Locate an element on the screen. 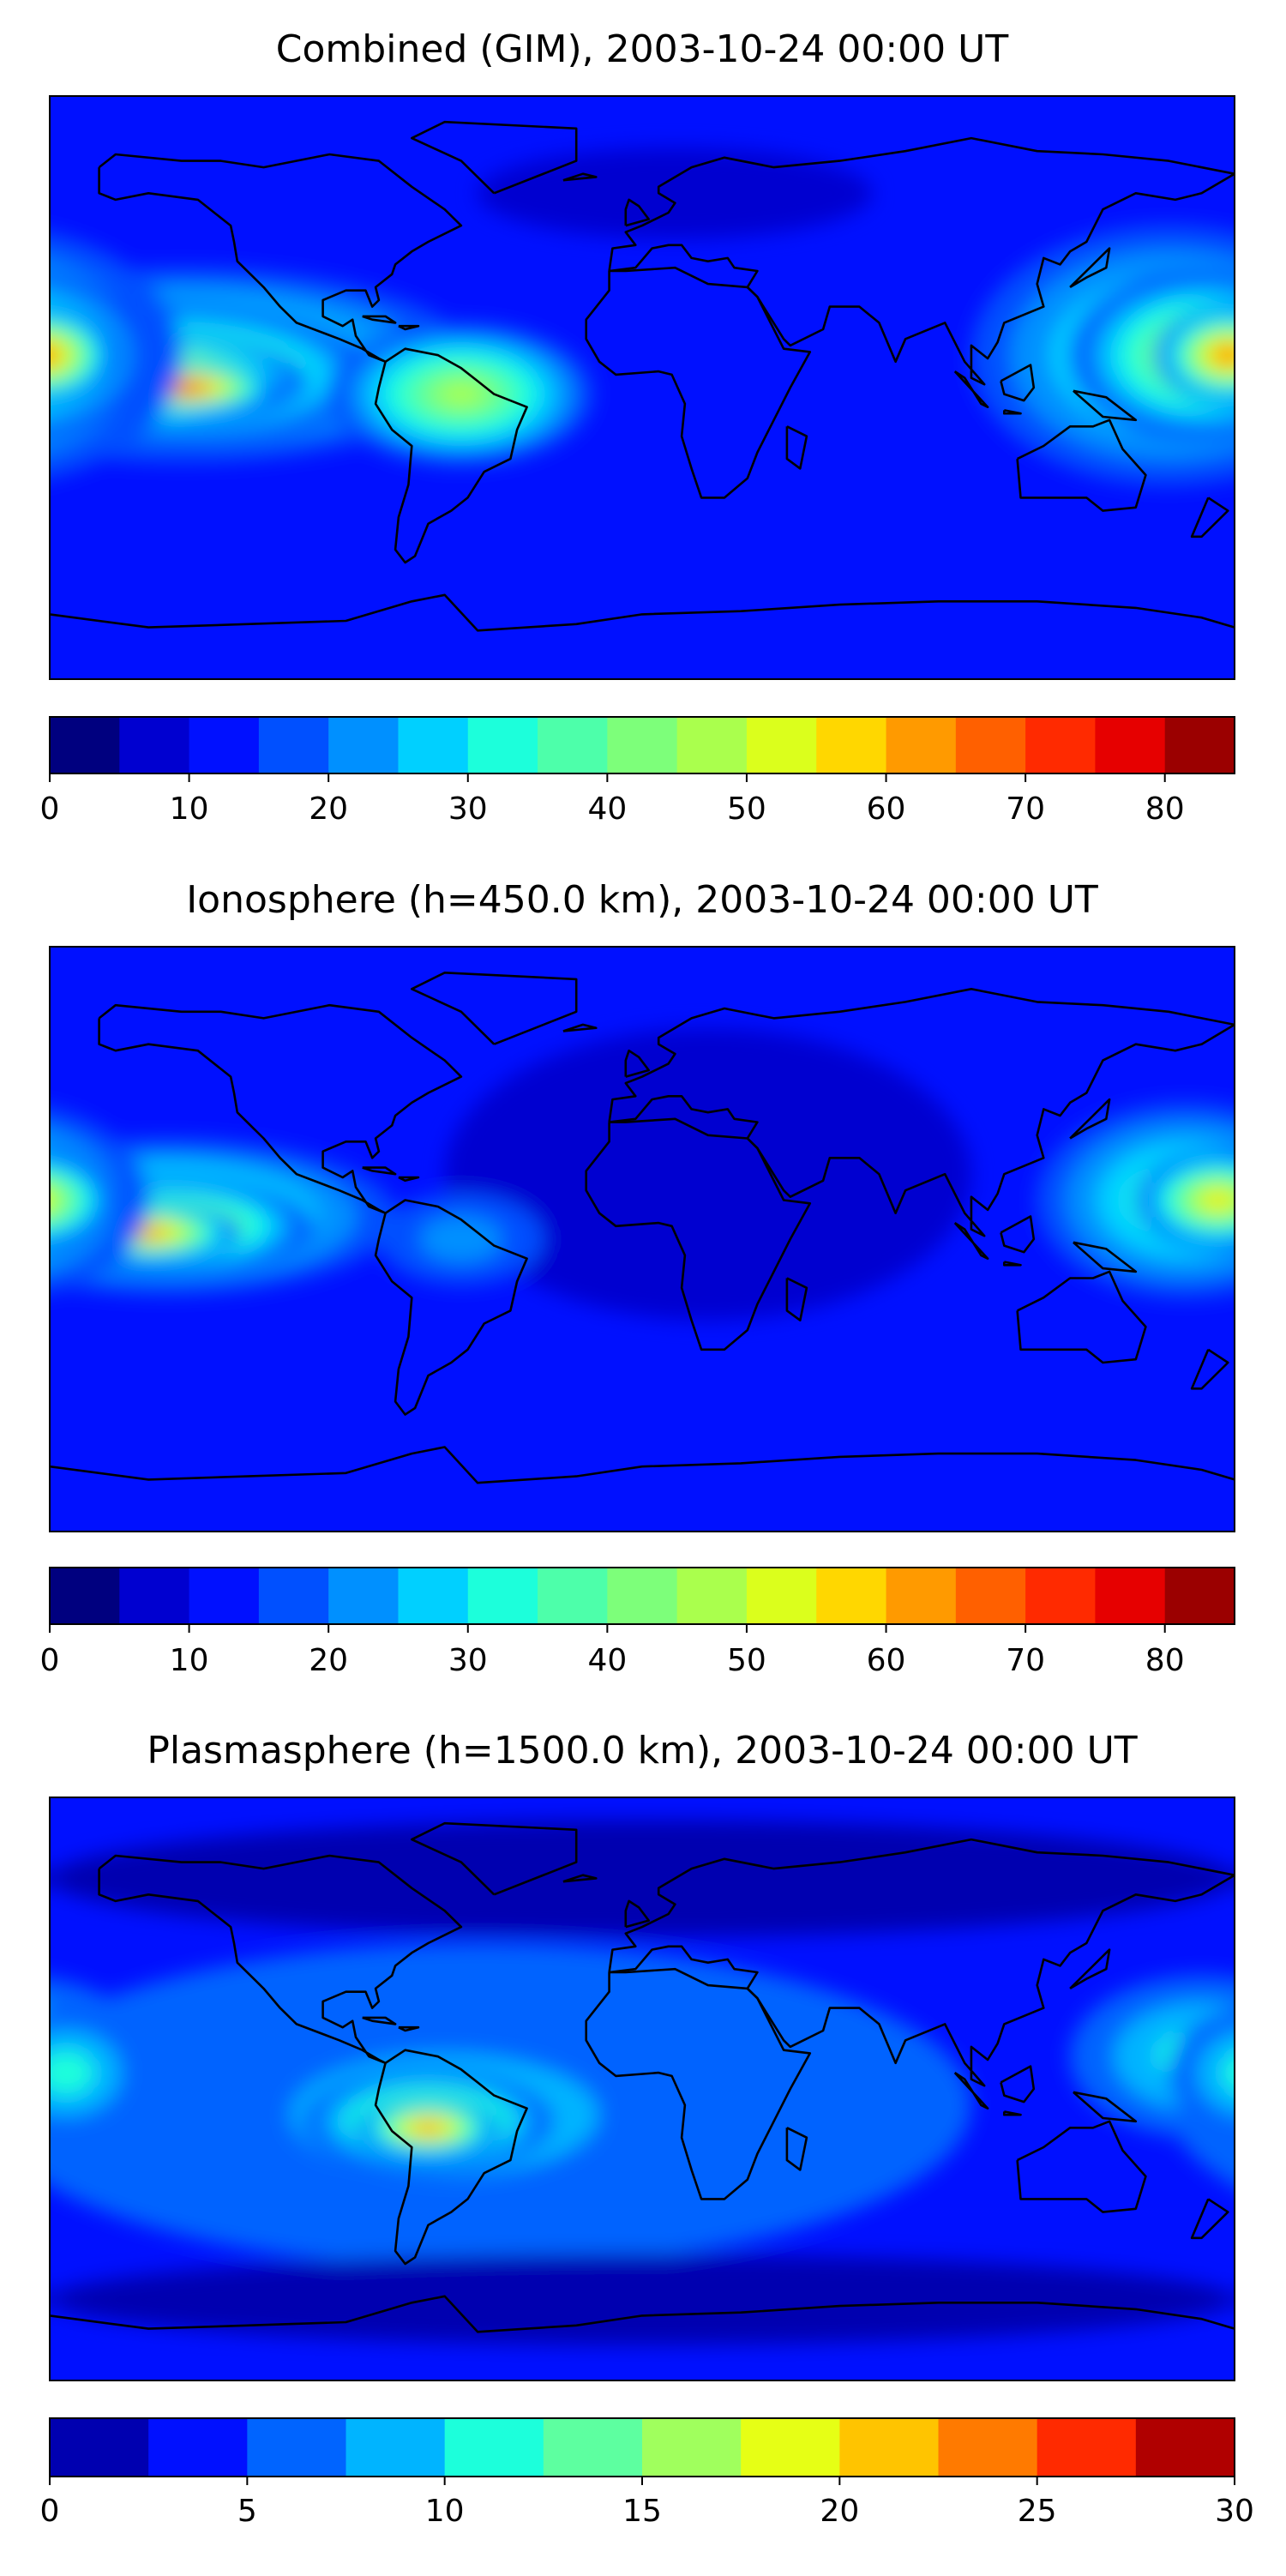 This screenshot has width=1286, height=2576. colorbar: 0 5 10 15 20 25 30 is located at coordinates (647, 2473).